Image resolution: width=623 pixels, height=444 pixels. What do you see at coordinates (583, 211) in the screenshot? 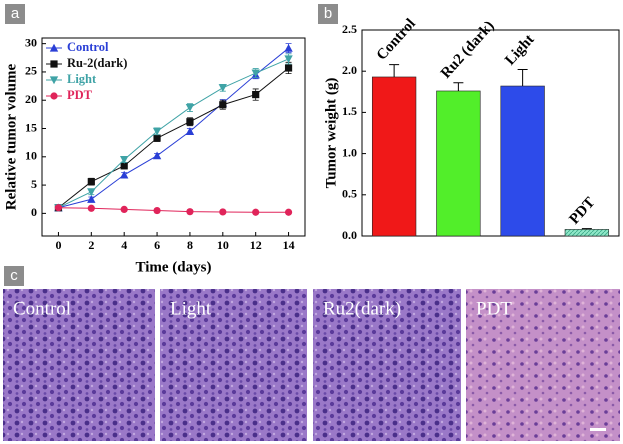
I see `category-label: PDT` at bounding box center [583, 211].